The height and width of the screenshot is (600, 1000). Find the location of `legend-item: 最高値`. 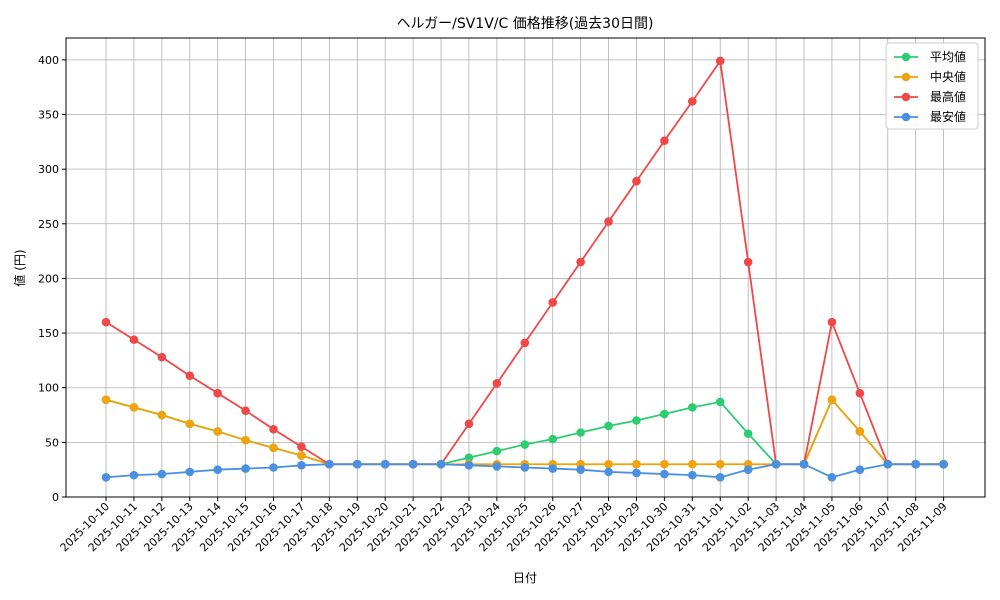

legend-item: 最高値 is located at coordinates (930, 96).